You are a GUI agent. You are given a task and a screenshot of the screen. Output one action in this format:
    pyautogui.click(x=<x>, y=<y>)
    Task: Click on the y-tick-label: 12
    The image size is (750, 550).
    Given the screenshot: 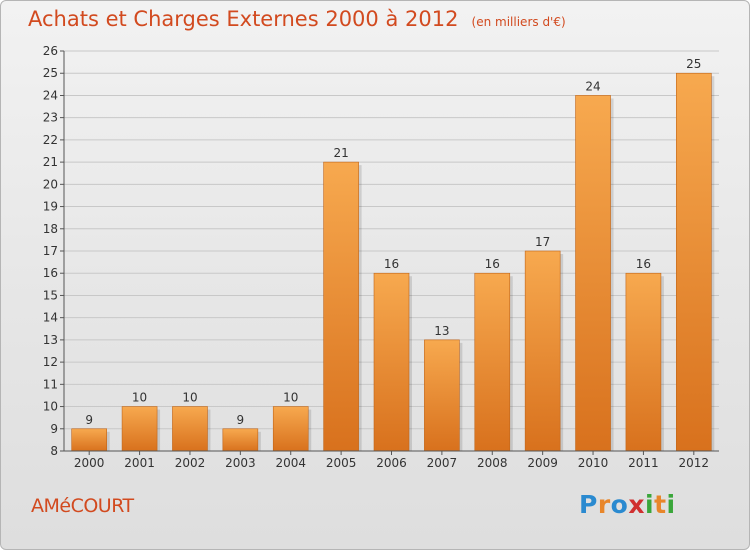 What is the action you would take?
    pyautogui.click(x=50, y=362)
    